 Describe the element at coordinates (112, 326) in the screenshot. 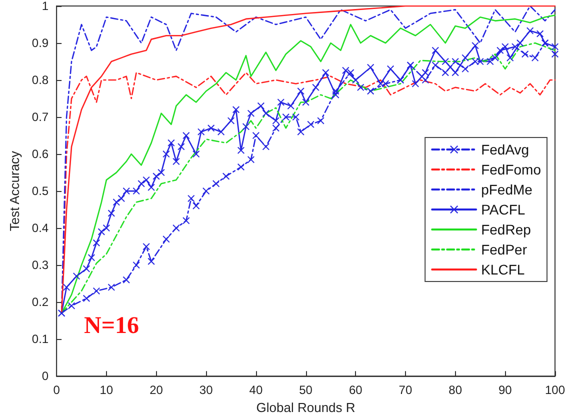

I see `annotation: N=16` at that location.